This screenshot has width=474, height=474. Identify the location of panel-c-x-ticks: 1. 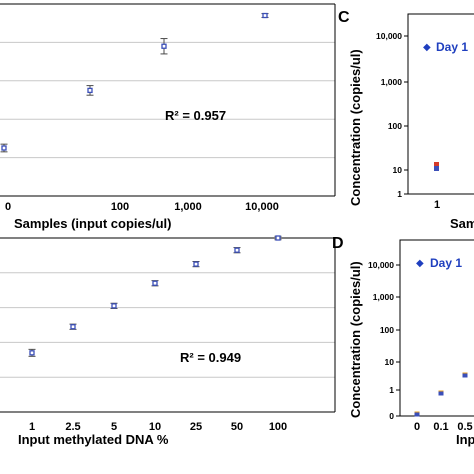
(437, 205).